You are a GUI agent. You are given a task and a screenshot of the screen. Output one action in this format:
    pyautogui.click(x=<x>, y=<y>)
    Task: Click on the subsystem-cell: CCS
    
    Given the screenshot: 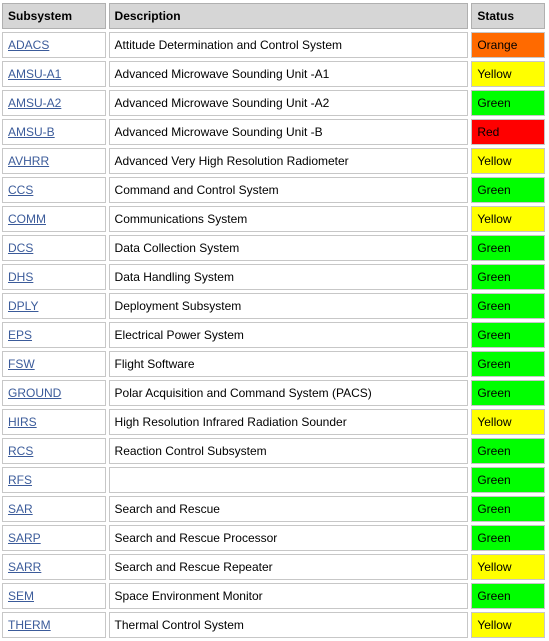 What is the action you would take?
    pyautogui.click(x=54, y=190)
    